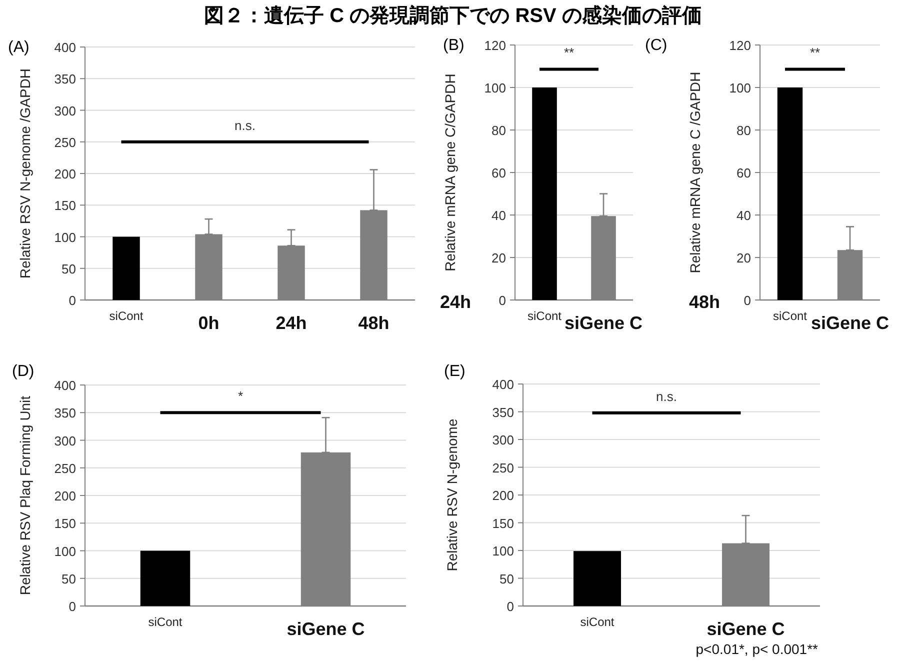 Image resolution: width=906 pixels, height=666 pixels. I want to click on x-tick-label: 0h, so click(209, 323).